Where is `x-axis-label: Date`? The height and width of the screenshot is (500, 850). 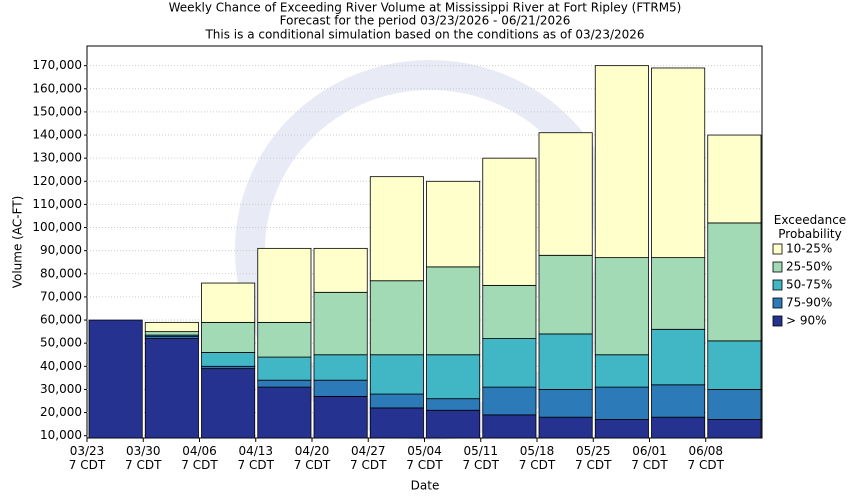
x-axis-label: Date is located at coordinates (425, 486).